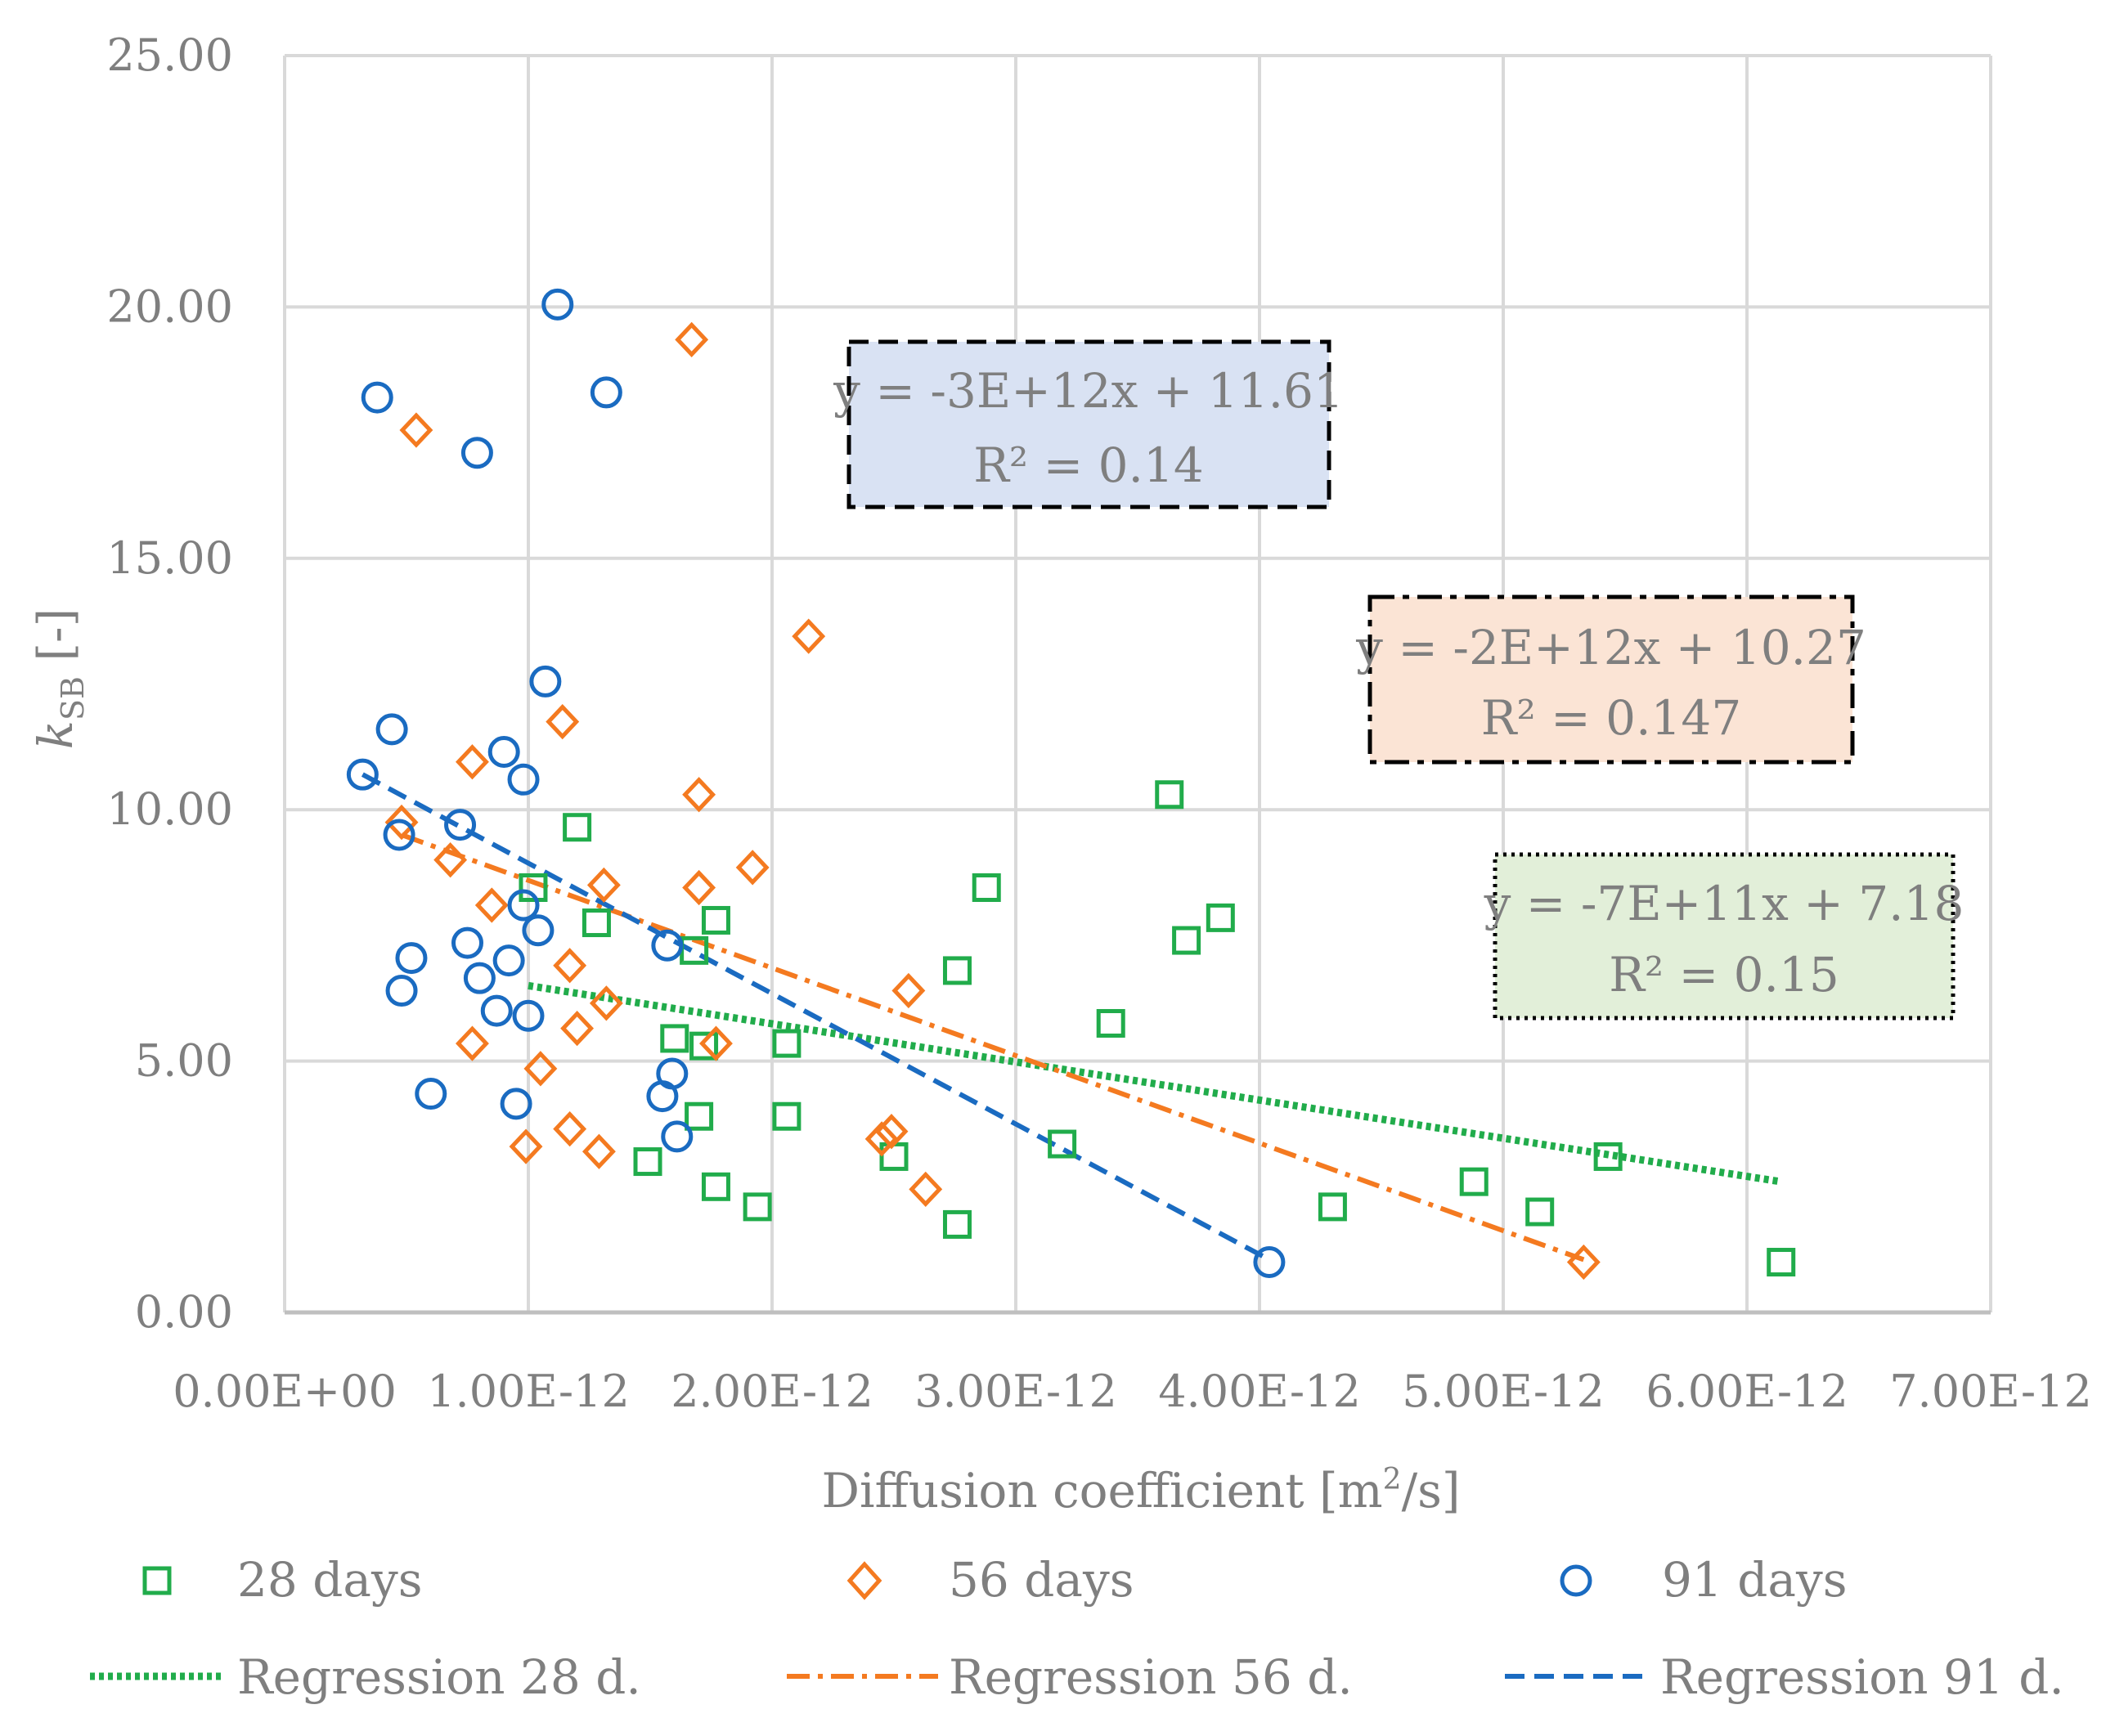 The height and width of the screenshot is (1736, 2115). I want to click on equation-box-28-days: y = -7E+11x + 7.18 R² = 0.15, so click(1724, 936).